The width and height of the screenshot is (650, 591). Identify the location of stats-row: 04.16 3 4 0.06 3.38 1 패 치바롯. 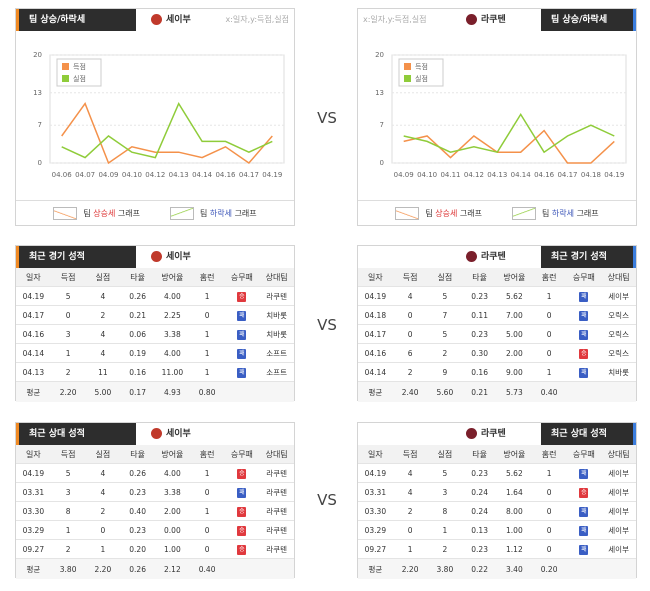
(155, 334).